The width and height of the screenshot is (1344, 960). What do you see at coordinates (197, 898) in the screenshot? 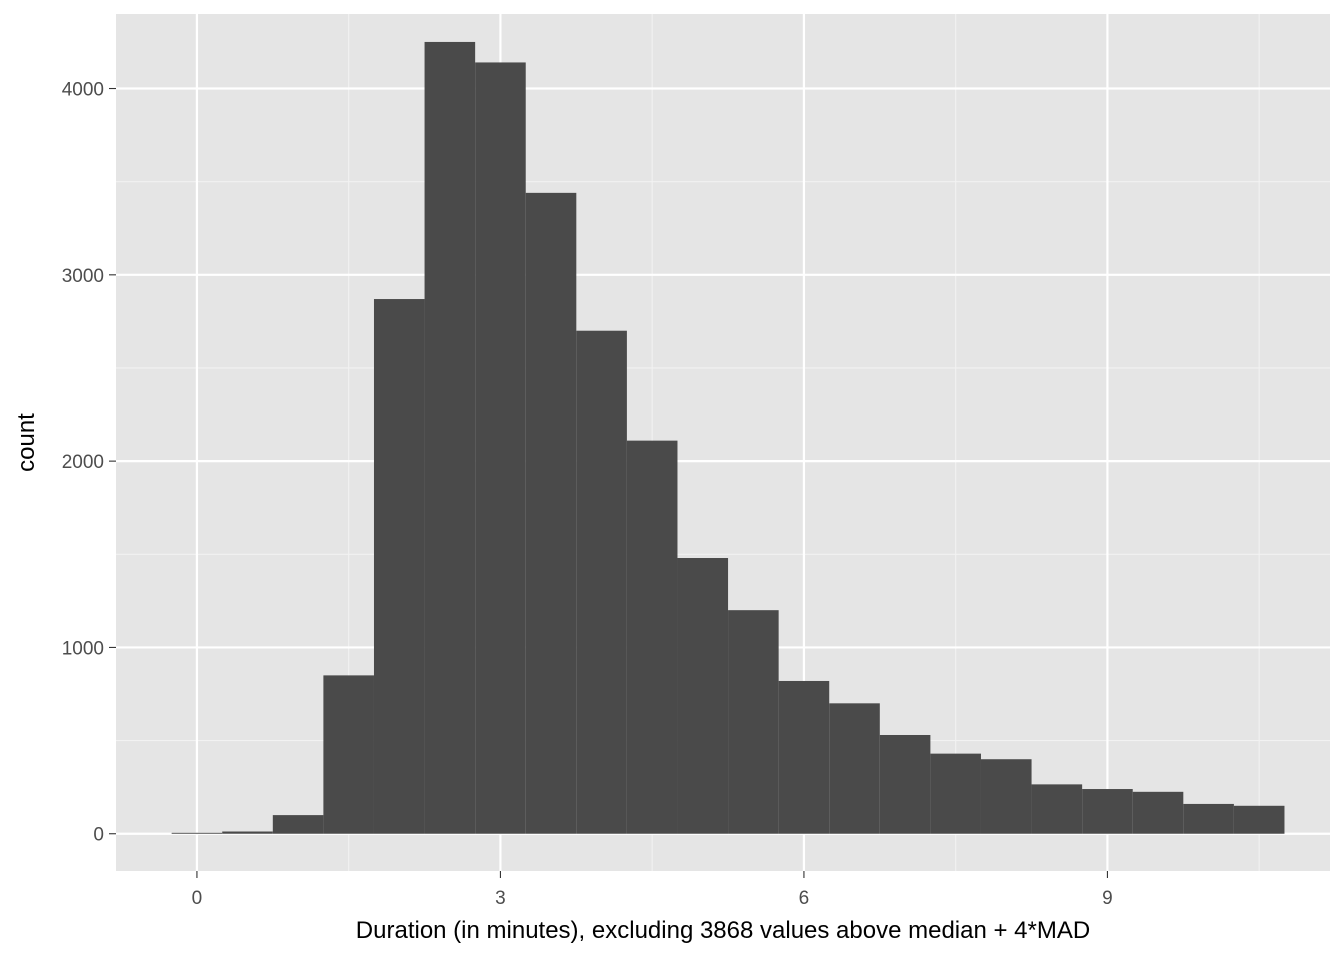
I see `x-tick-label: 0` at bounding box center [197, 898].